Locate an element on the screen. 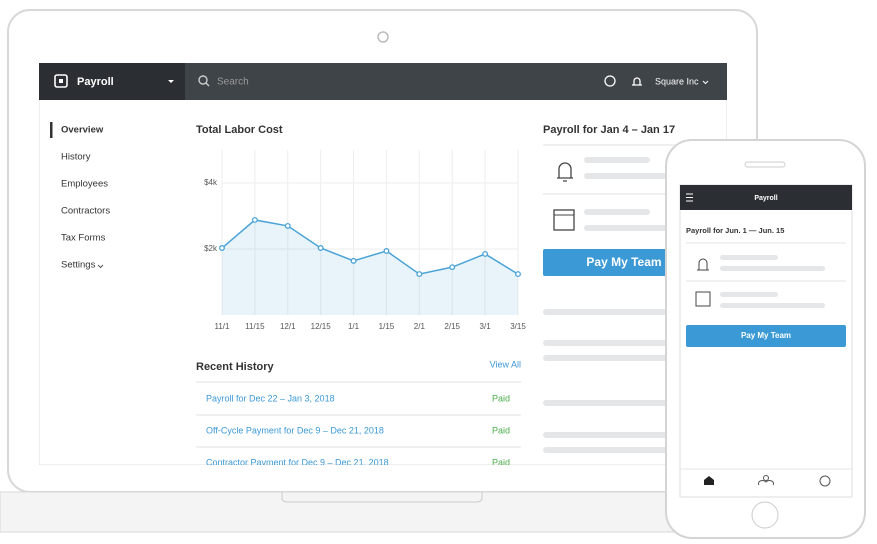 The width and height of the screenshot is (877, 544). search-icon is located at coordinates (203, 80).